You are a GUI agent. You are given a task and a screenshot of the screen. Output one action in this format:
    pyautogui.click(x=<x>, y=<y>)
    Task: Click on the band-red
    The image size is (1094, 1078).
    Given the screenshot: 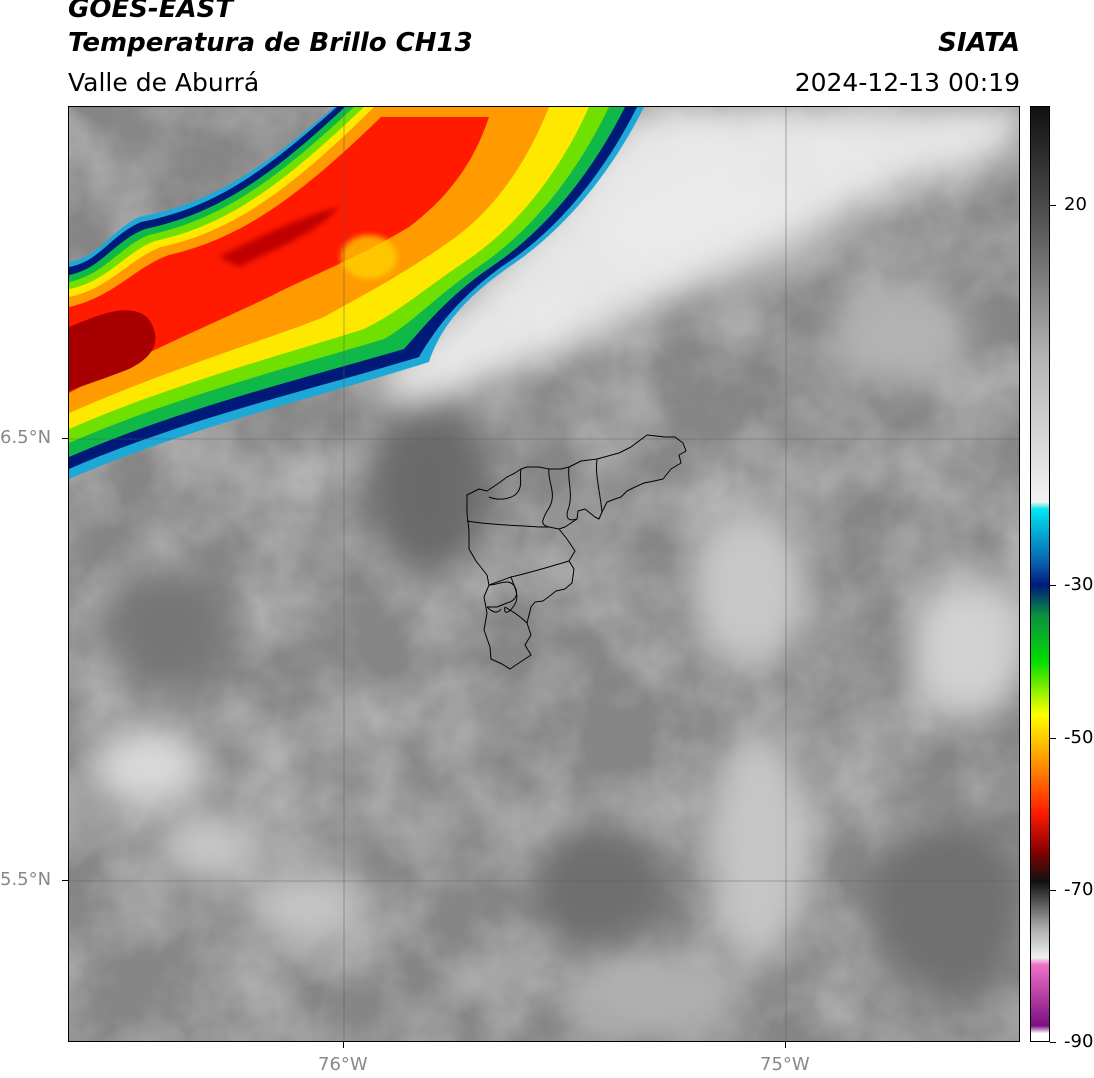 What is the action you would take?
    pyautogui.click(x=279, y=255)
    